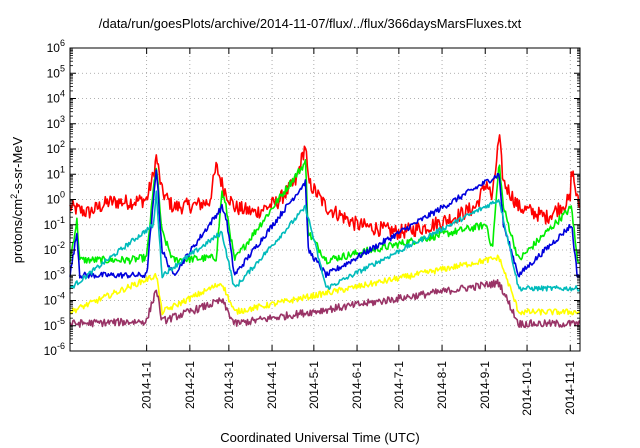 The image size is (640, 448). What do you see at coordinates (442, 385) in the screenshot?
I see `x-tick-label: 2014-8-1` at bounding box center [442, 385].